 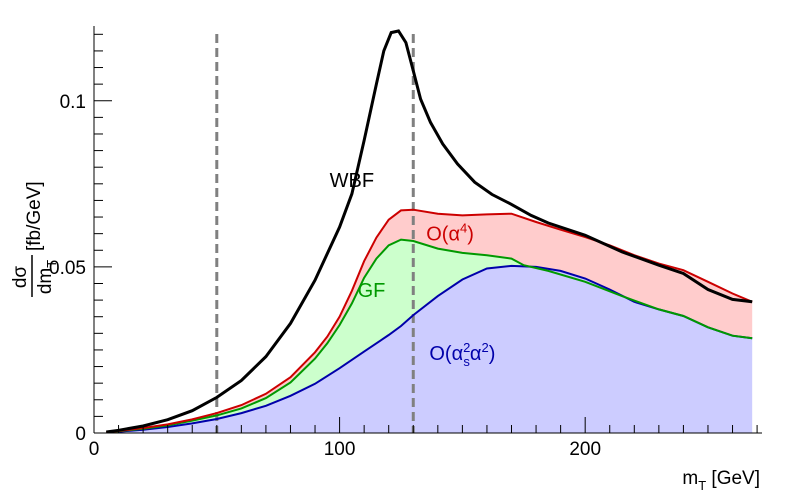 What do you see at coordinates (462, 354) in the screenshot?
I see `series-label-qcd: O(α2 sα2)` at bounding box center [462, 354].